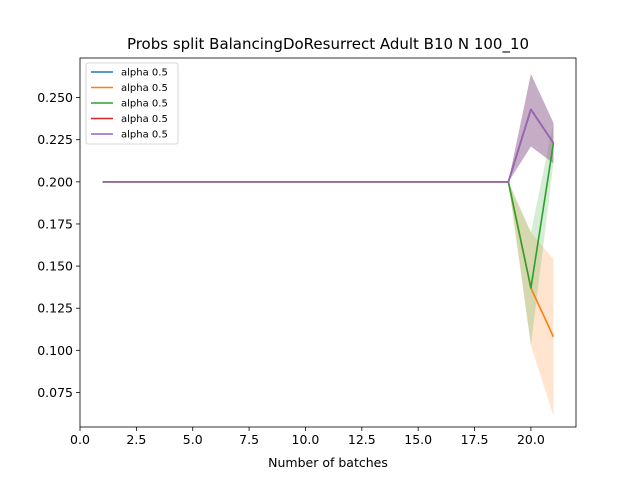  I want to click on x-tick-label: 0.0, so click(80, 439).